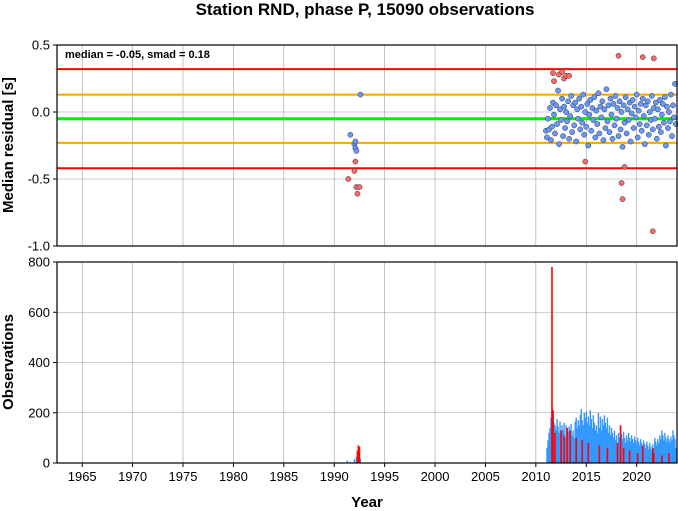 Image resolution: width=678 pixels, height=511 pixels. Describe the element at coordinates (39, 362) in the screenshot. I see `observations-y-tick-label: 400` at that location.